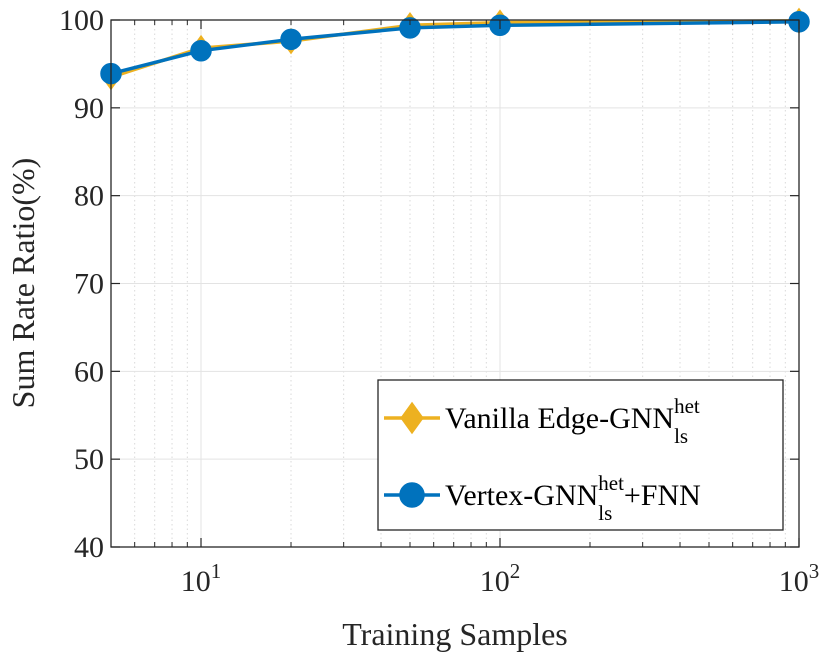  I want to click on y-tick-label: 50, so click(89, 459).